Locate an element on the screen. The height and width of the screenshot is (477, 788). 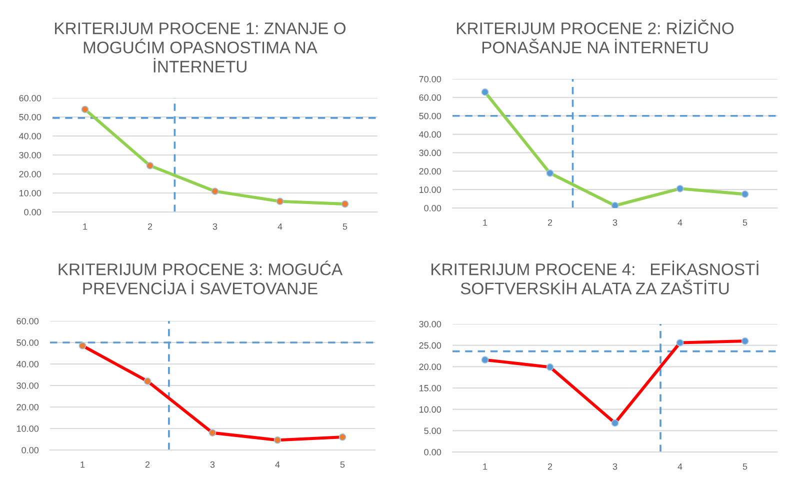
y-tick-label: 5.00 is located at coordinates (433, 431).